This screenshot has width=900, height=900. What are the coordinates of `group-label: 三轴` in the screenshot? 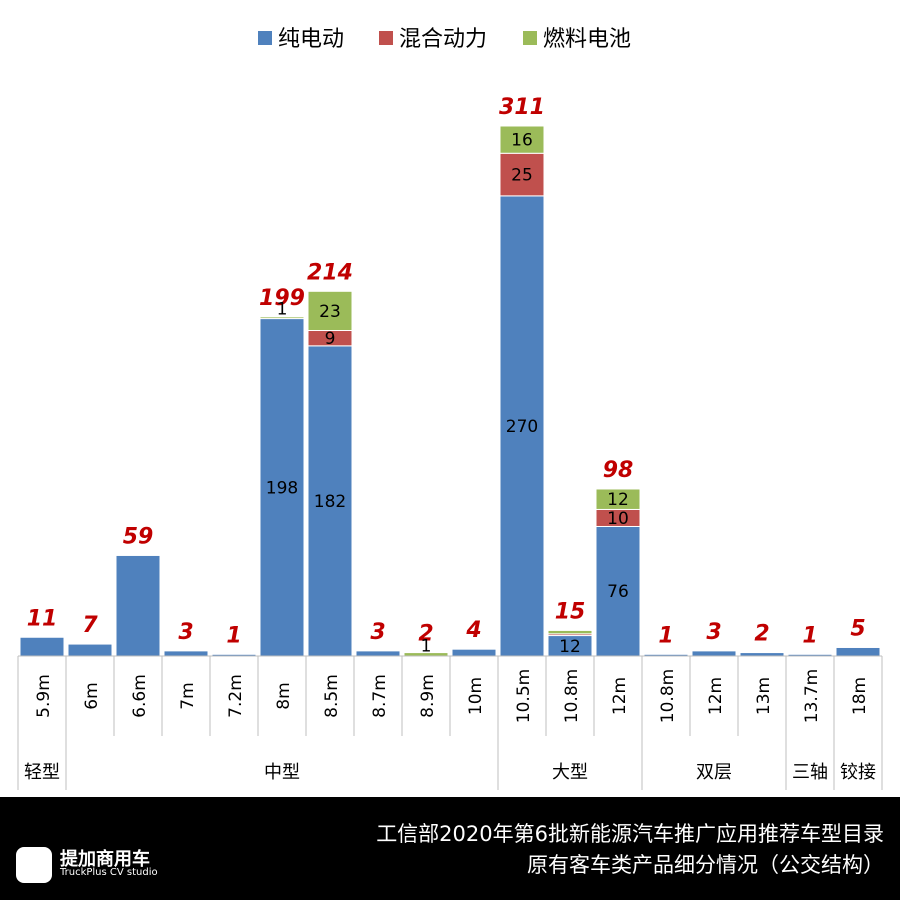 It's located at (810, 772).